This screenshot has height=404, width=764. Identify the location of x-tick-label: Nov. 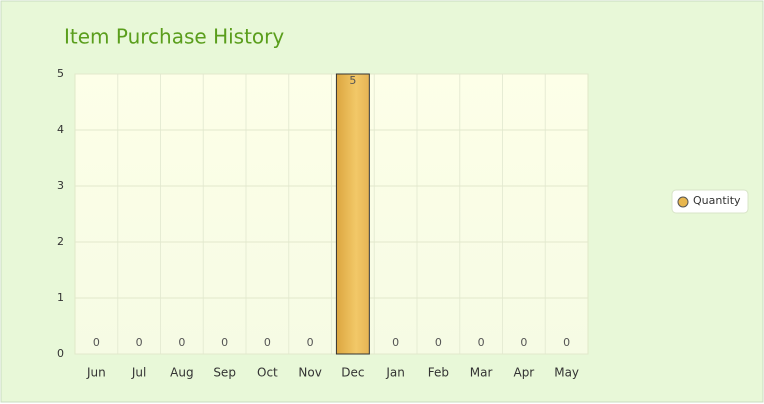
(309, 373).